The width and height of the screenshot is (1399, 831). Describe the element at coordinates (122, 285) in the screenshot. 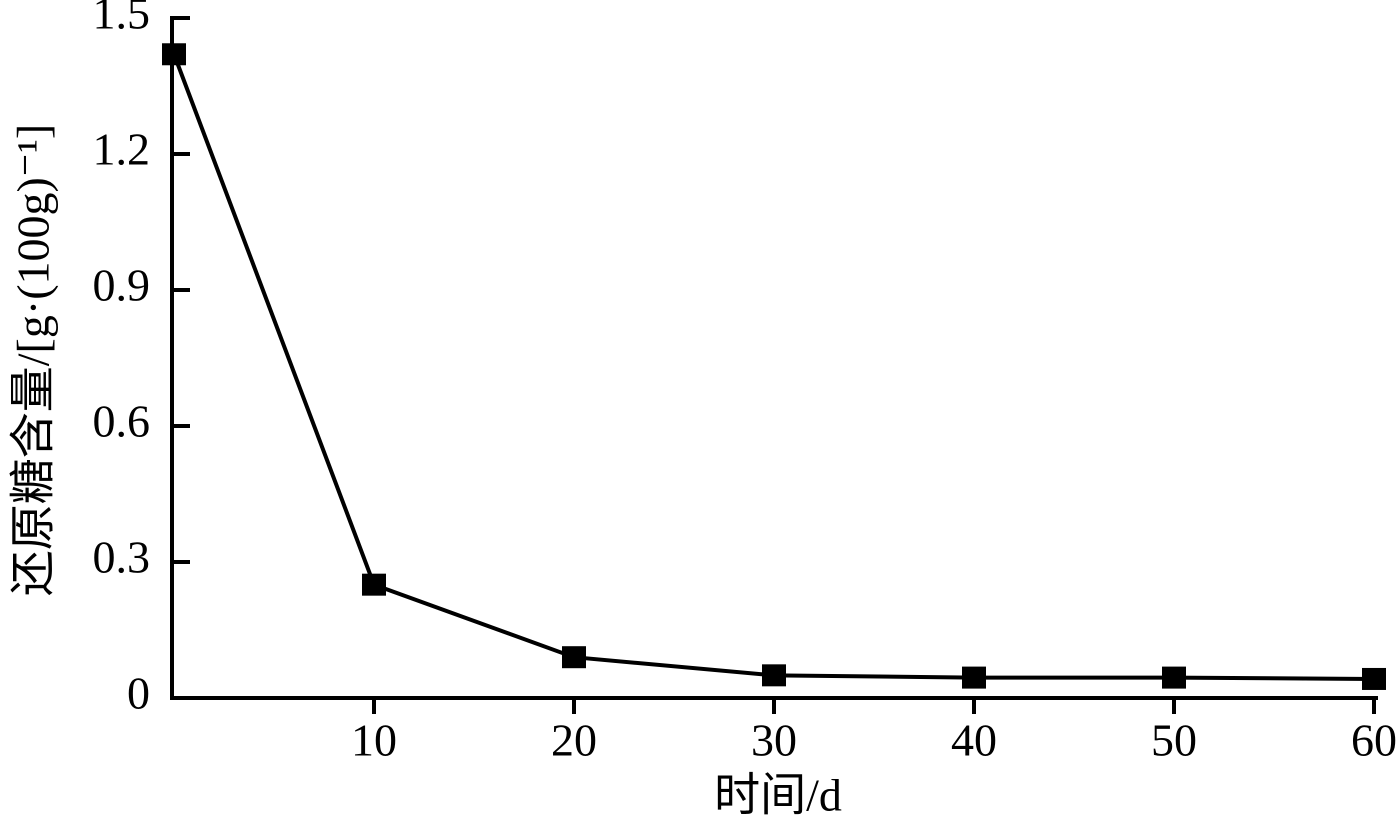

I see `y-tick-label: 0.9` at that location.